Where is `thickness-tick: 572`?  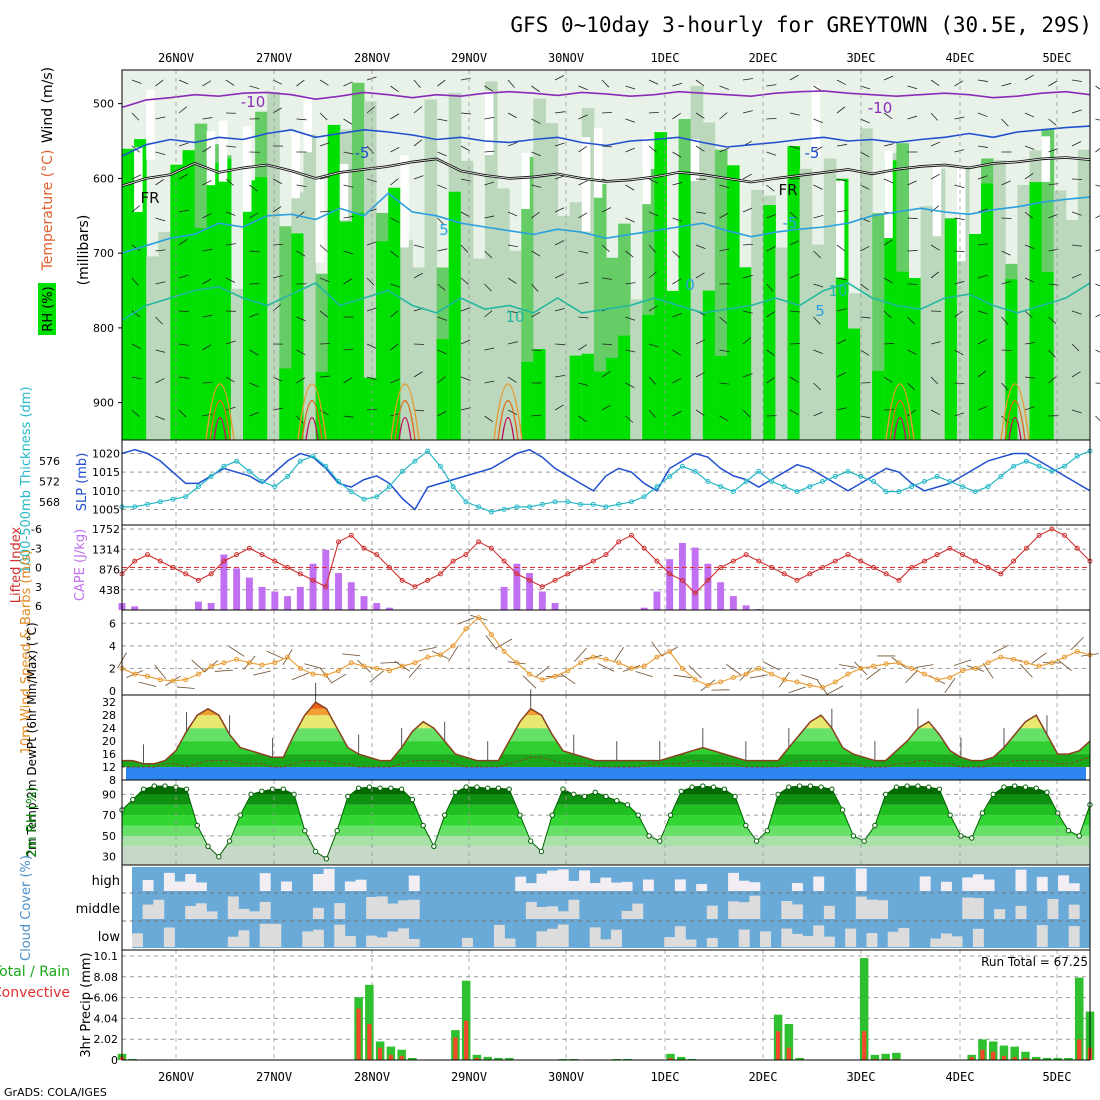
thickness-tick: 572 is located at coordinates (49, 482).